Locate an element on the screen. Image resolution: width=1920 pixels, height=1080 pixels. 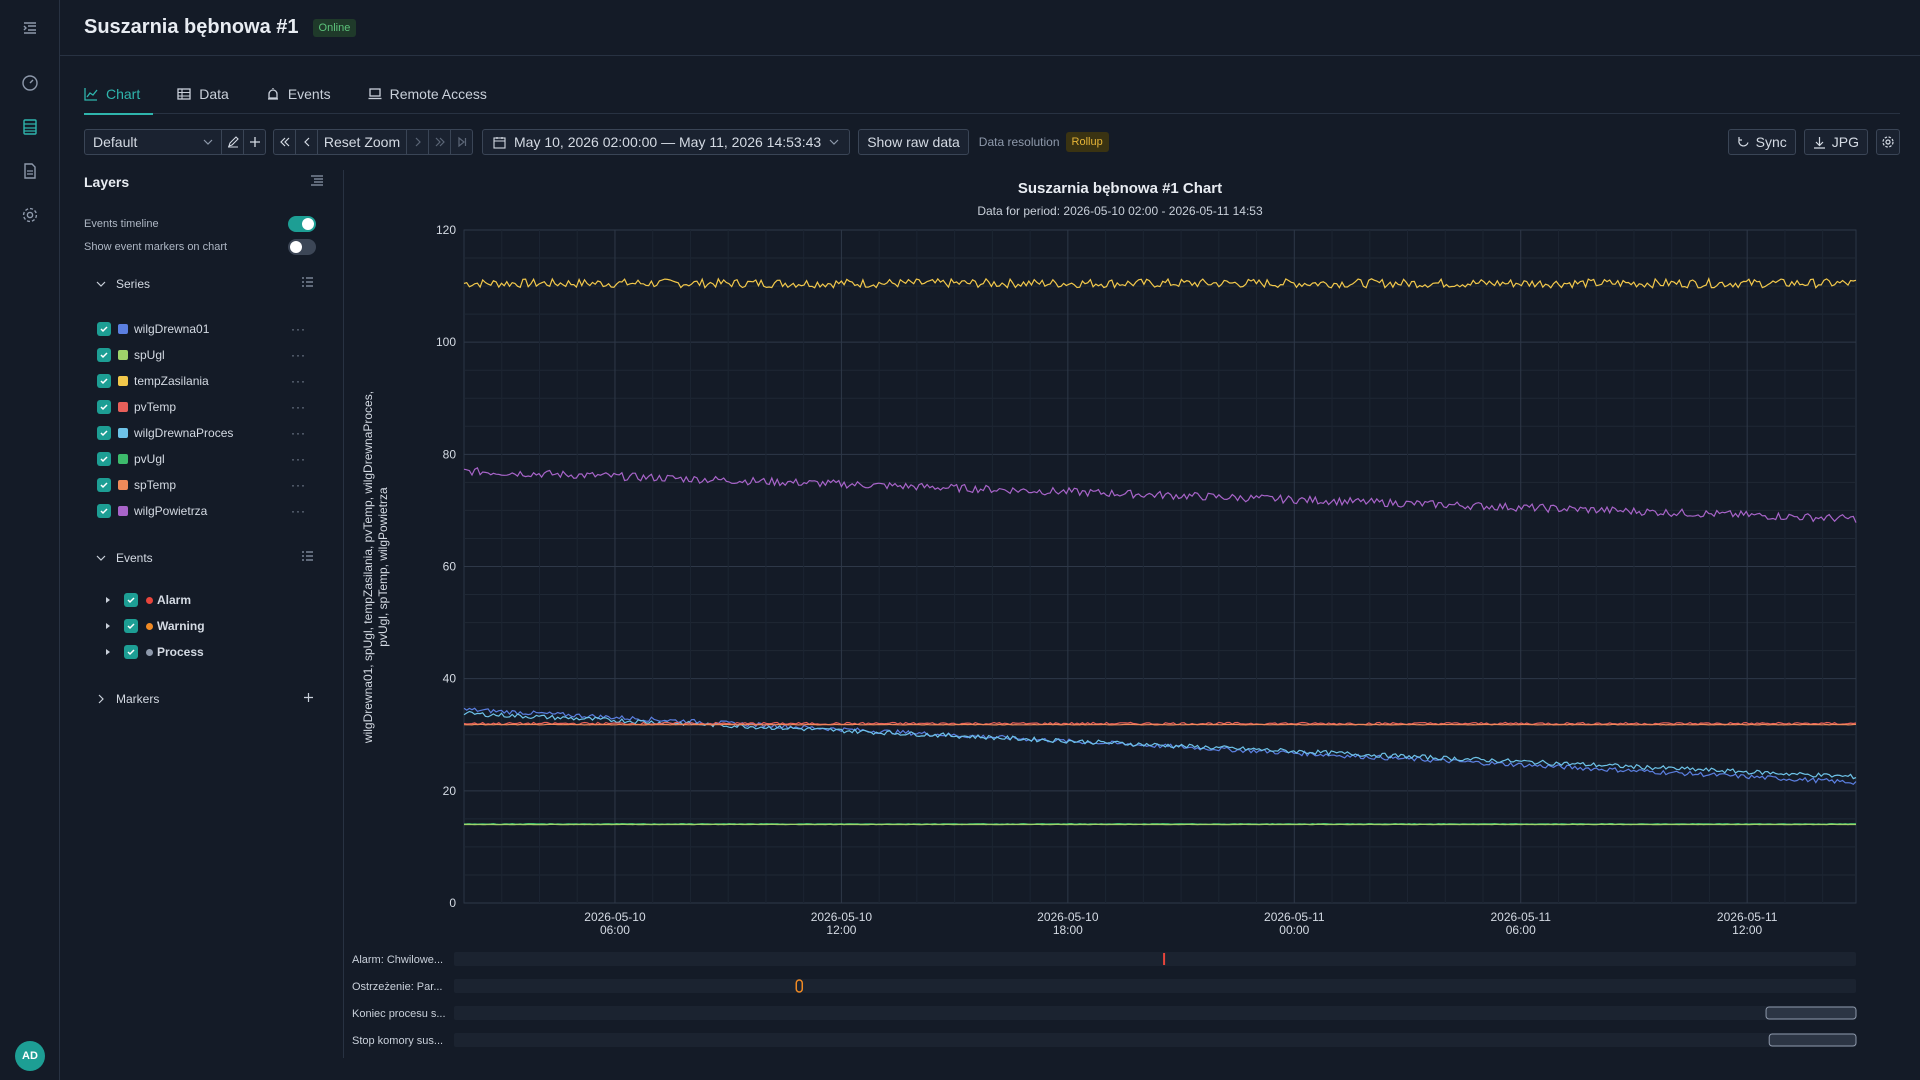
event-item-warning: Warning is located at coordinates (205, 626).